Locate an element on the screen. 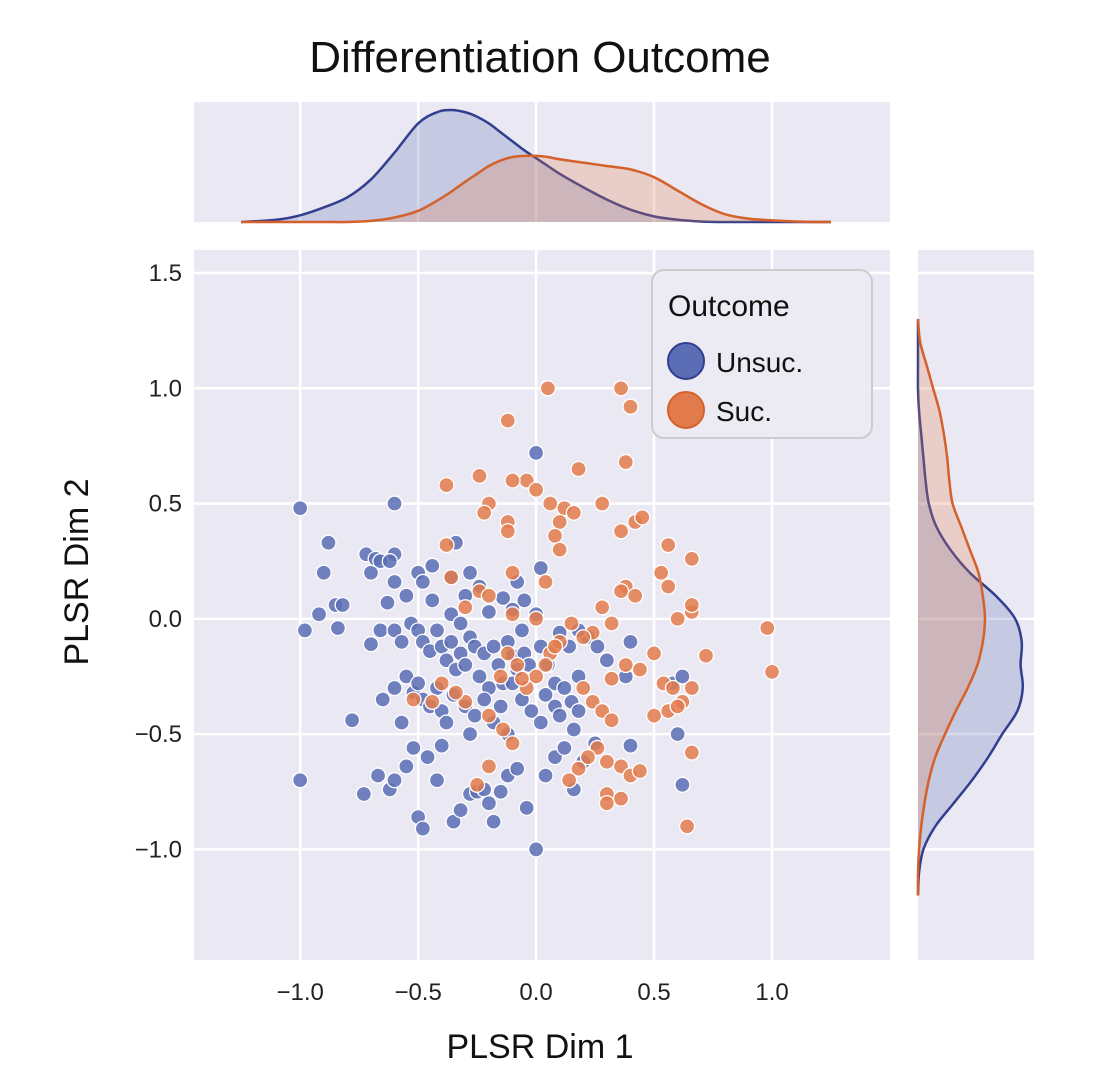 The height and width of the screenshot is (1068, 1112). x-tick-label-1: −0.5 is located at coordinates (417, 992).